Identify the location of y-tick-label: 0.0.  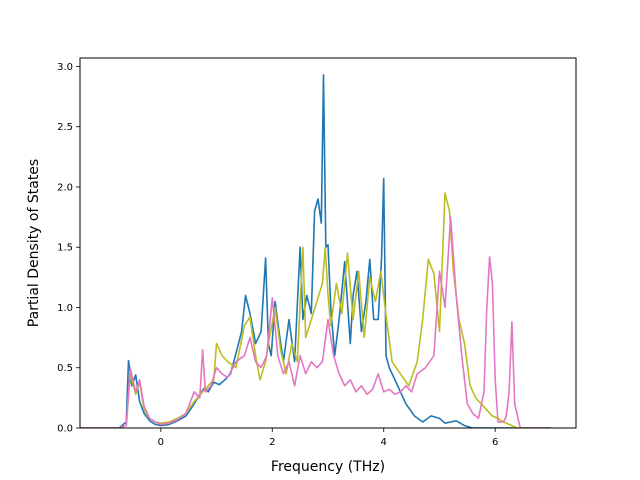
(65, 429).